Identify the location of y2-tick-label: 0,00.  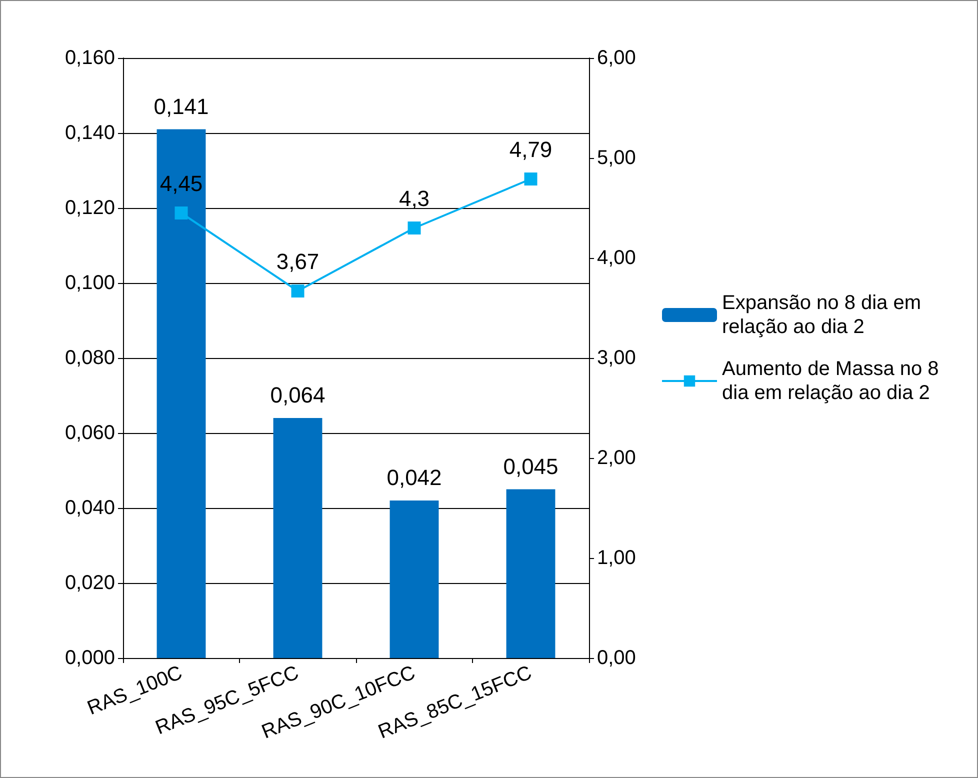
(616, 658).